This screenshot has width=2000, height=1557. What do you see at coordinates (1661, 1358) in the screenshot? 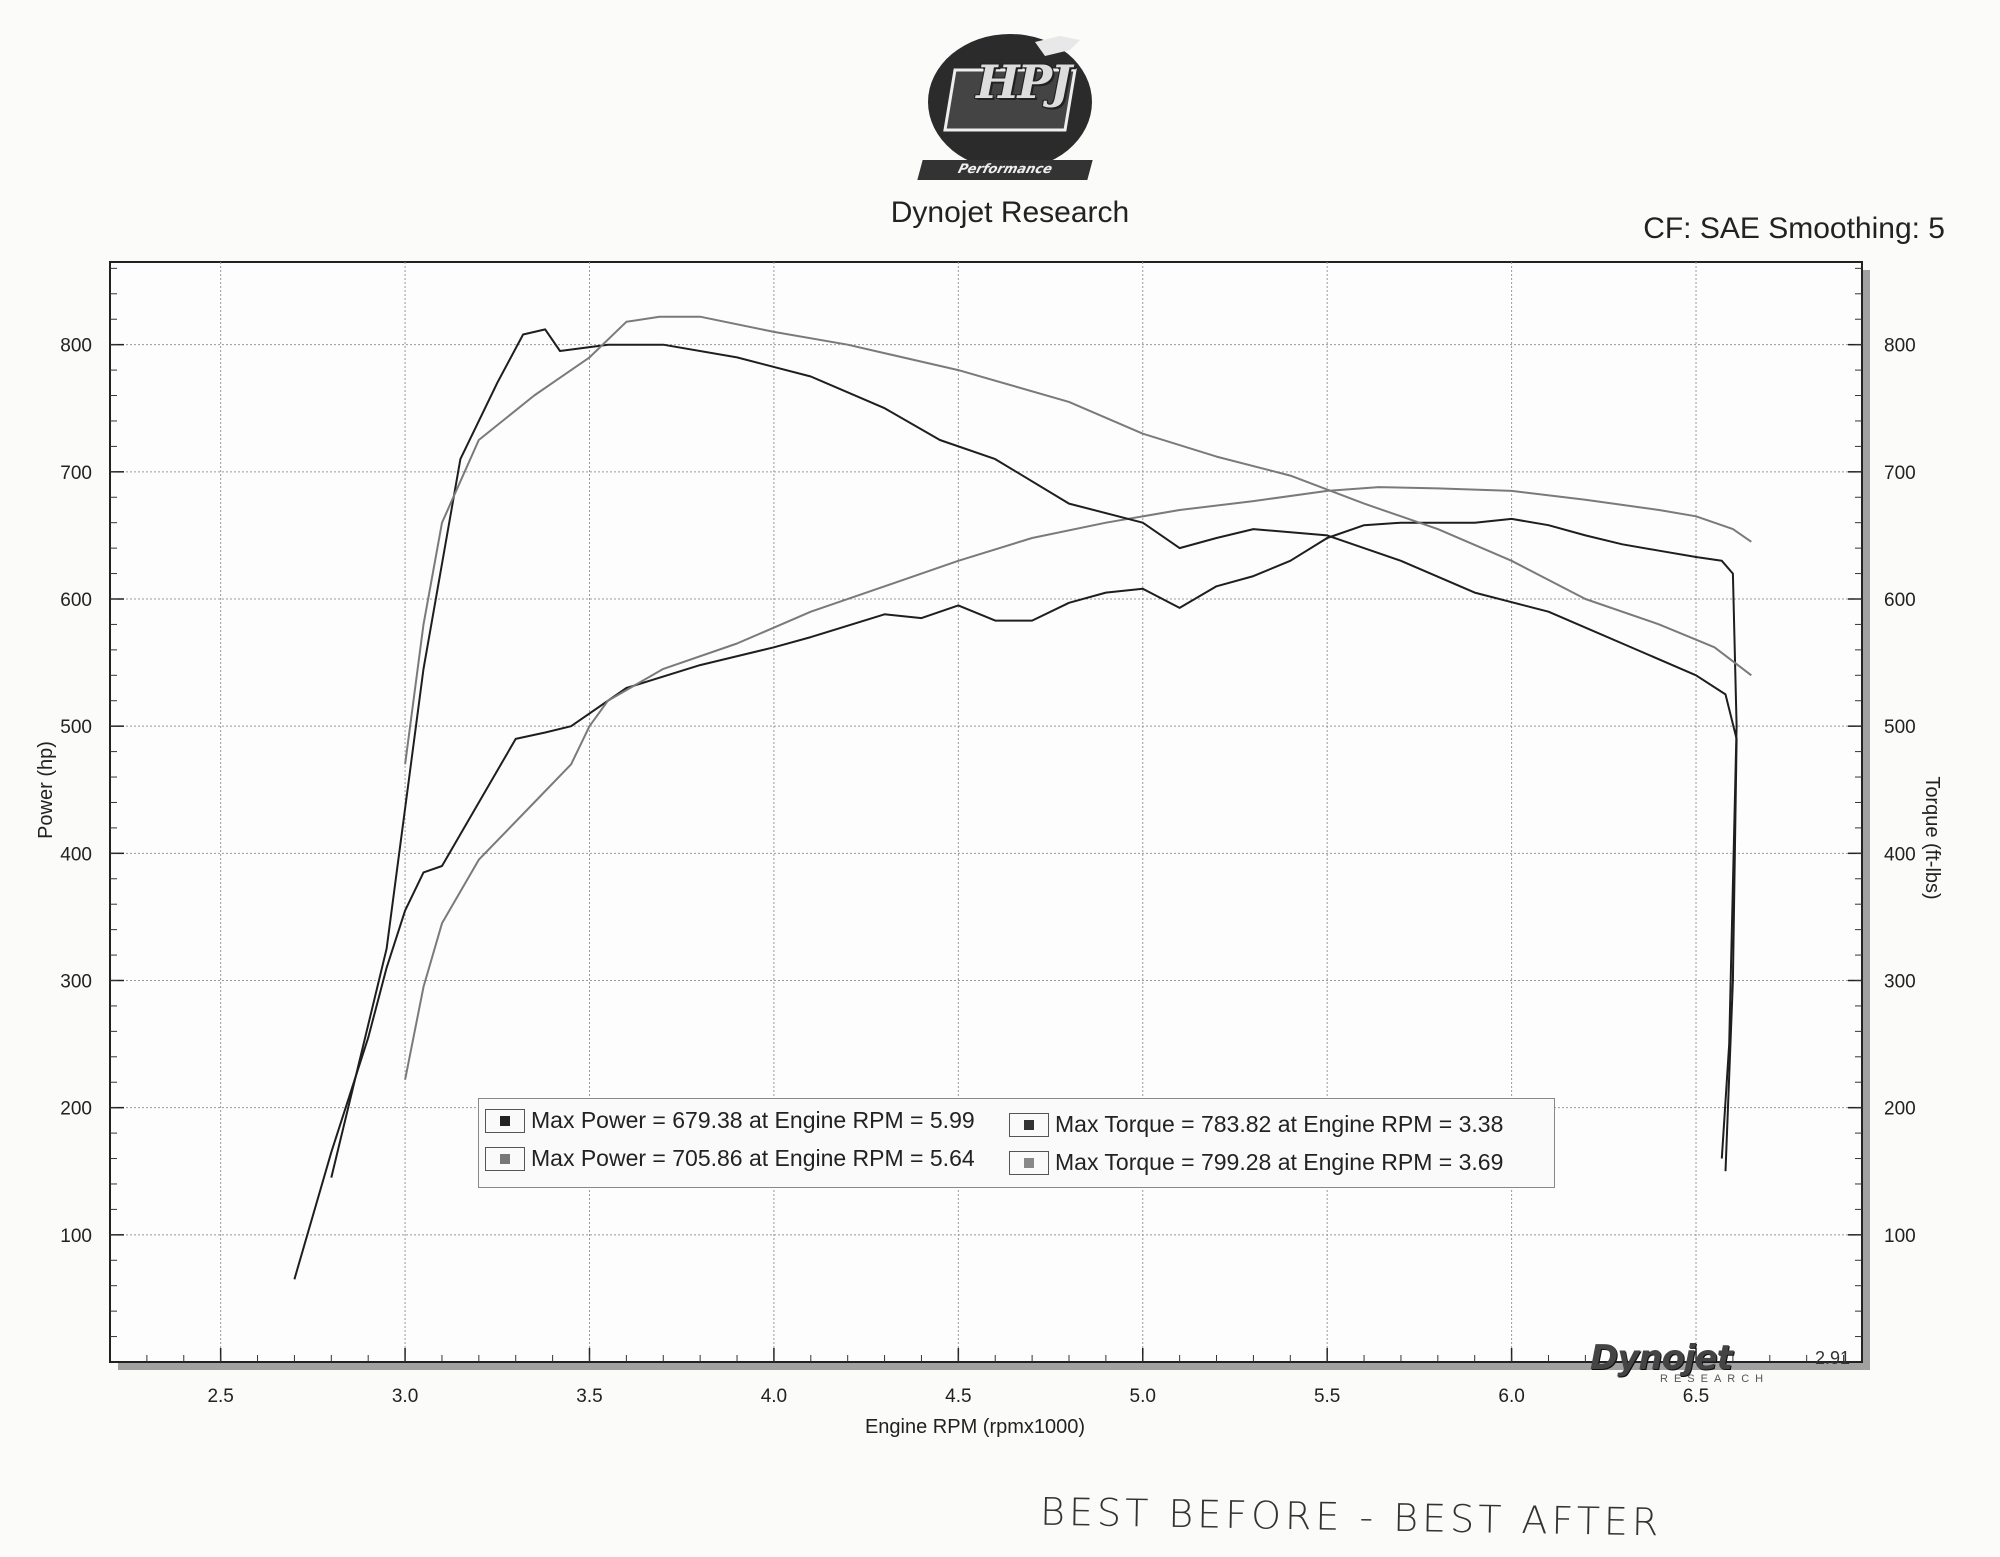
I see `dynojet-watermark: Dynojet` at bounding box center [1661, 1358].